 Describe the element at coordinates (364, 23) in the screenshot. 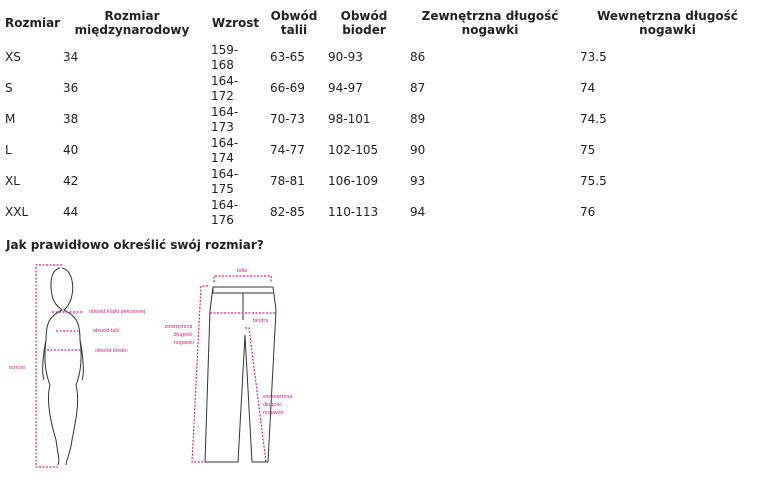

I see `header-hips: Obwód bioder` at that location.